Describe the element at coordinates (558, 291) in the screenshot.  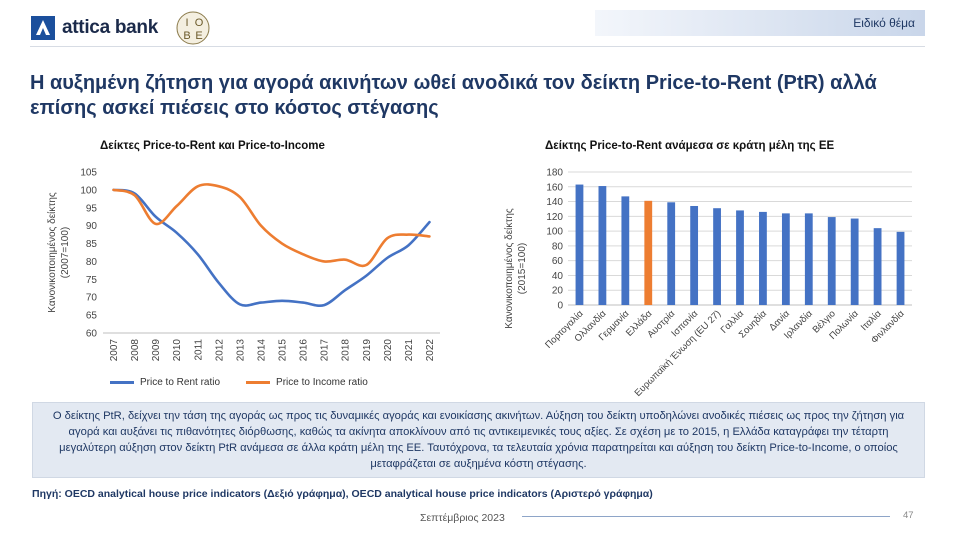
I see `y-tick-label: 20` at that location.